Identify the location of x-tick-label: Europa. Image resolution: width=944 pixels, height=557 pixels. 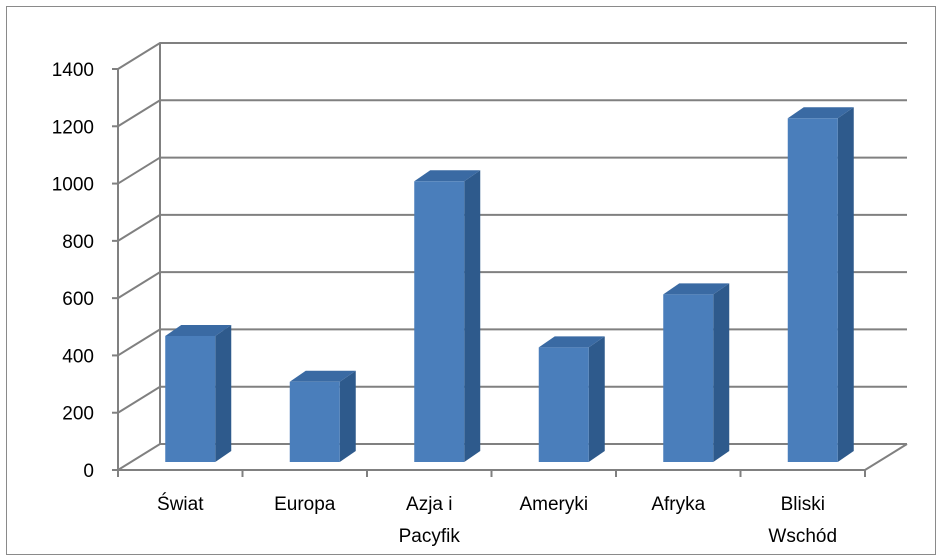
(305, 504).